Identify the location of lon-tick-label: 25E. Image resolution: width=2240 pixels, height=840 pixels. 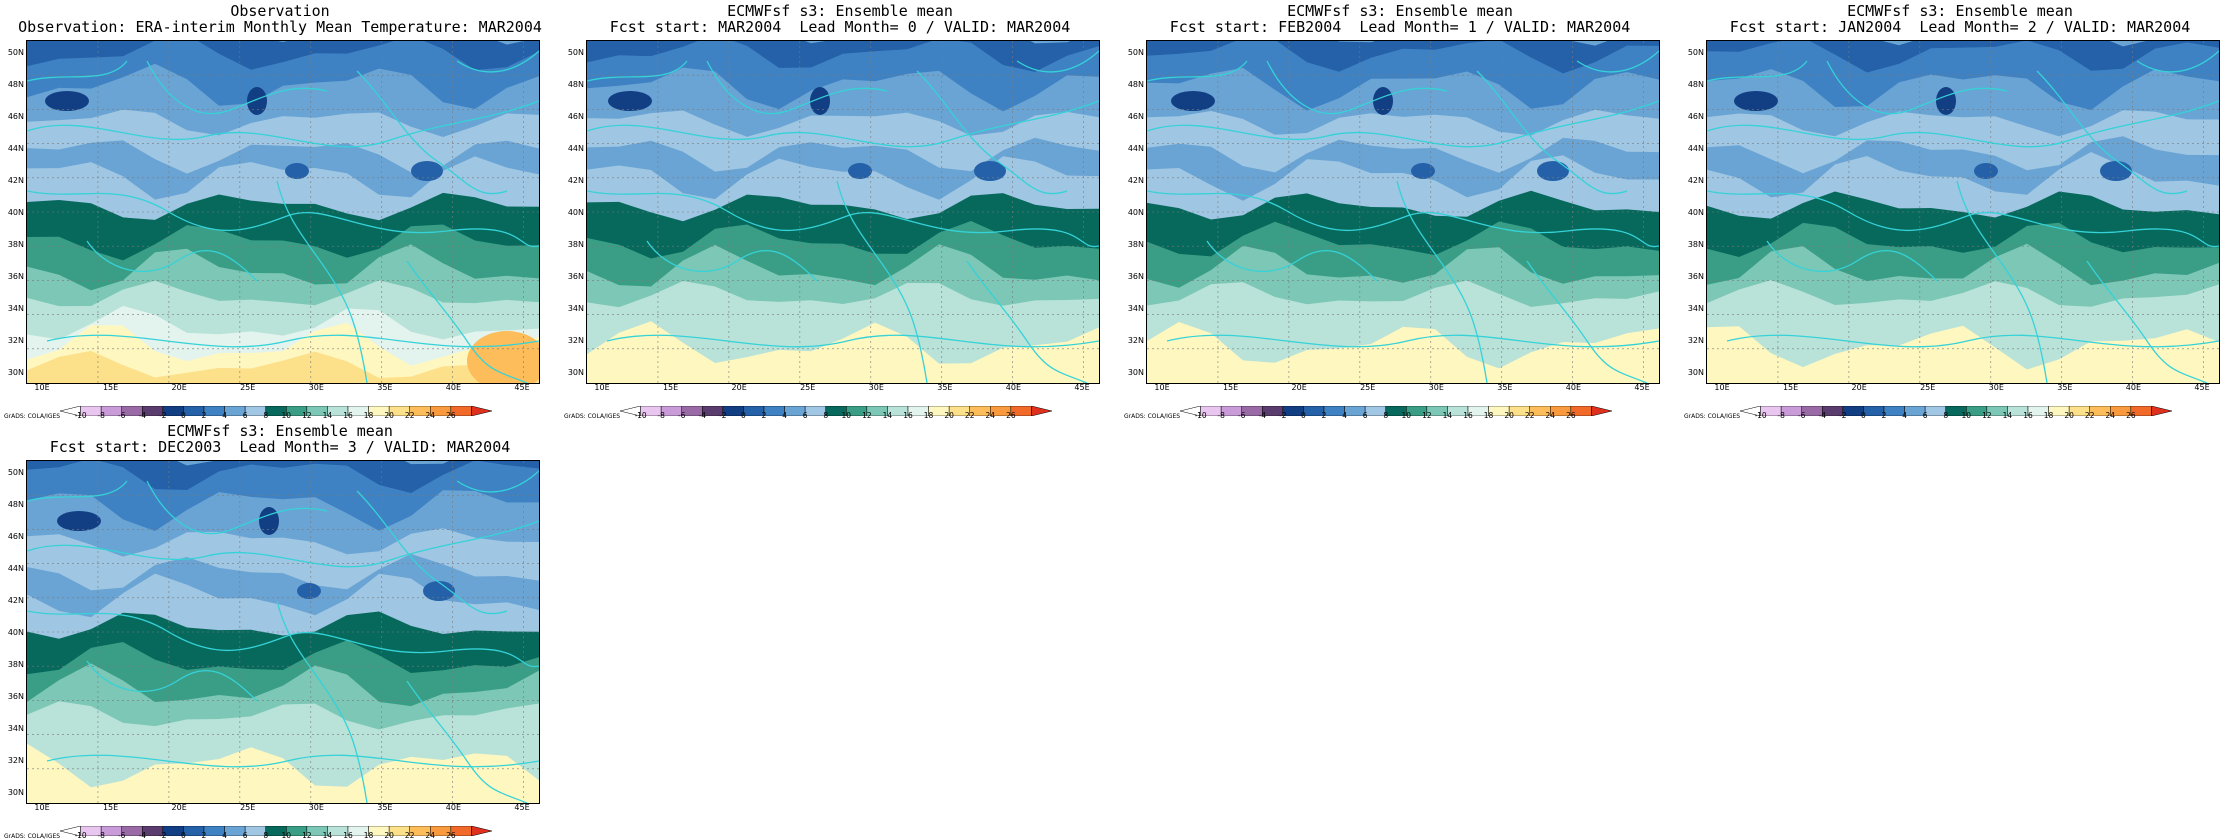
(248, 807).